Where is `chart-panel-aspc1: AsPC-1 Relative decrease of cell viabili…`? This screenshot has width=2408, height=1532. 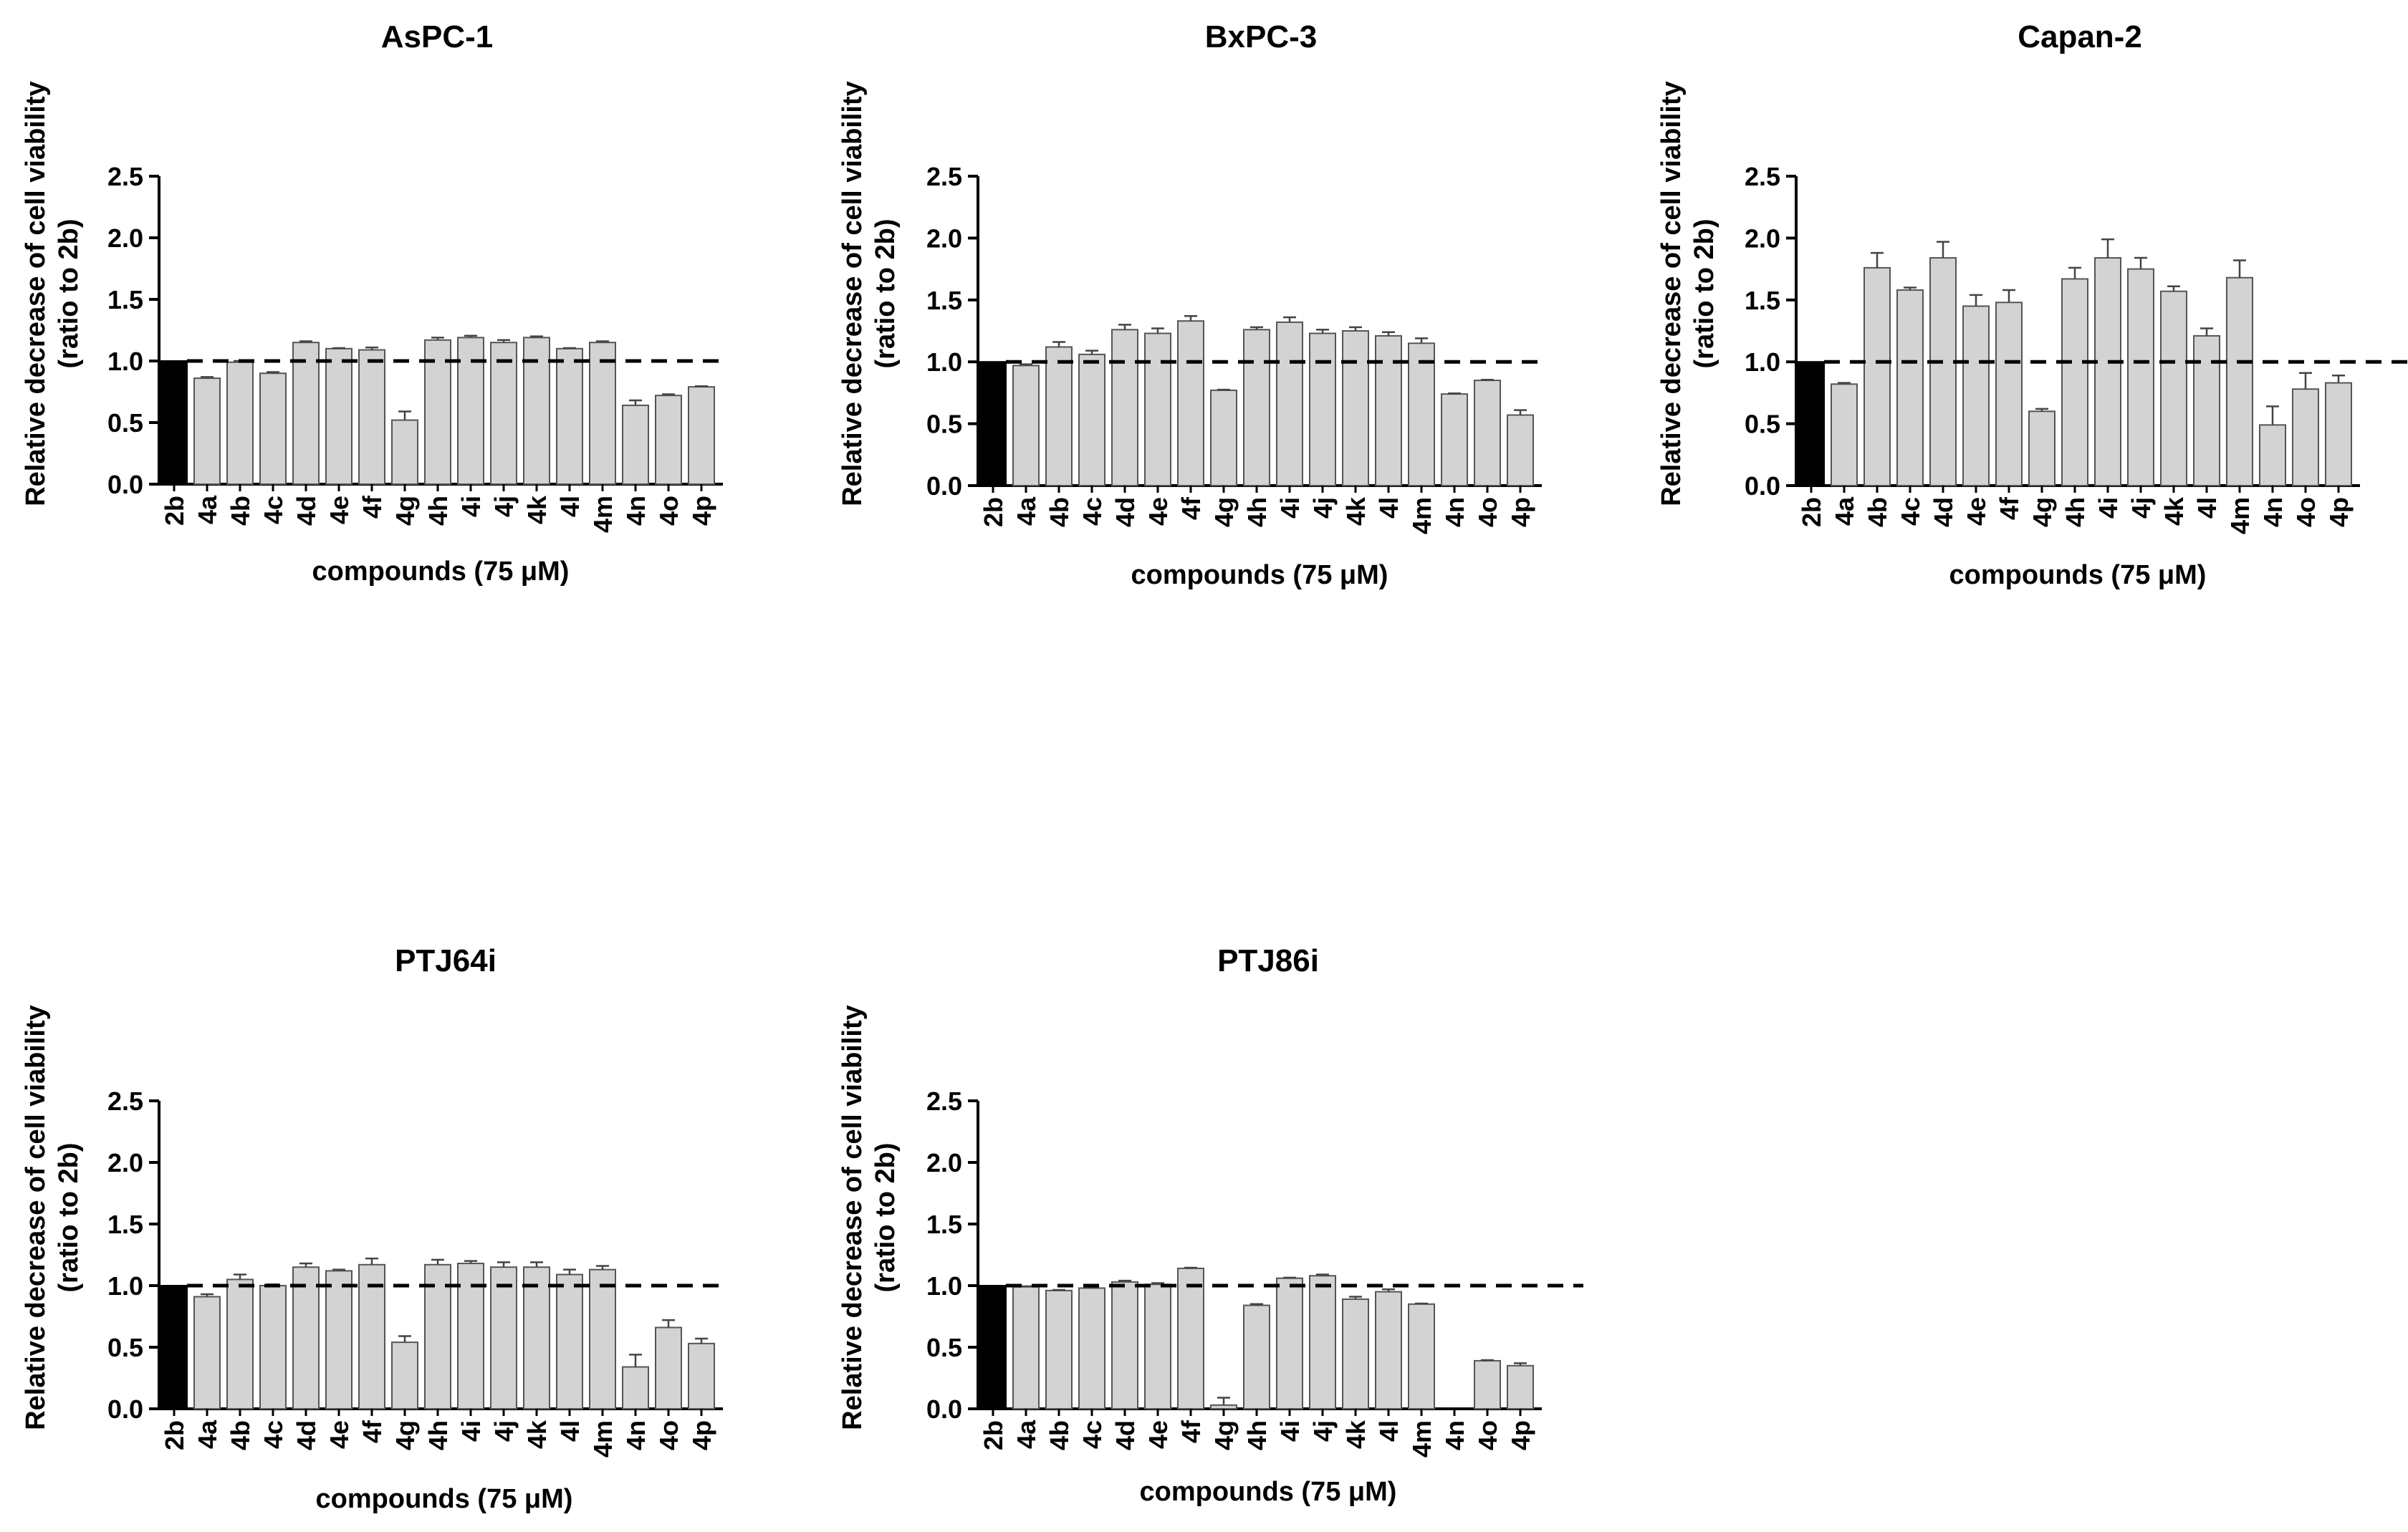
chart-panel-aspc1: AsPC-1 Relative decrease of cell viabili… is located at coordinates (373, 303).